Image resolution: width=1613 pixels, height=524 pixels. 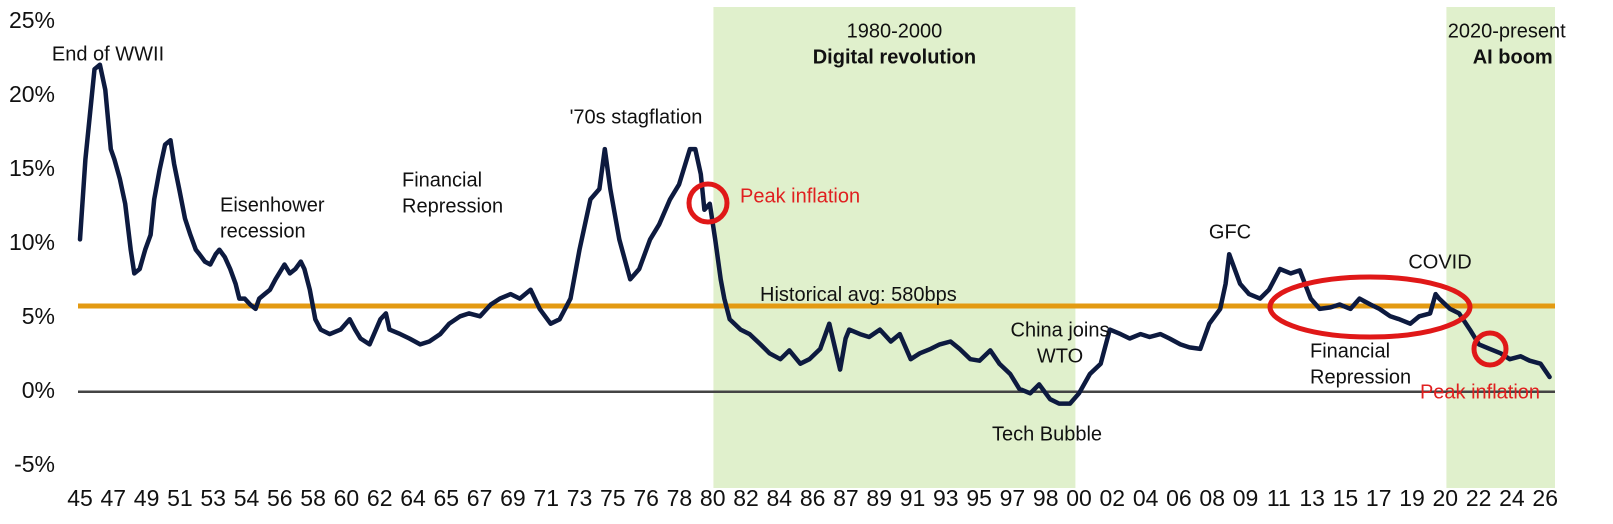 What do you see at coordinates (1513, 57) in the screenshot?
I see `region-sublabel: AI boom` at bounding box center [1513, 57].